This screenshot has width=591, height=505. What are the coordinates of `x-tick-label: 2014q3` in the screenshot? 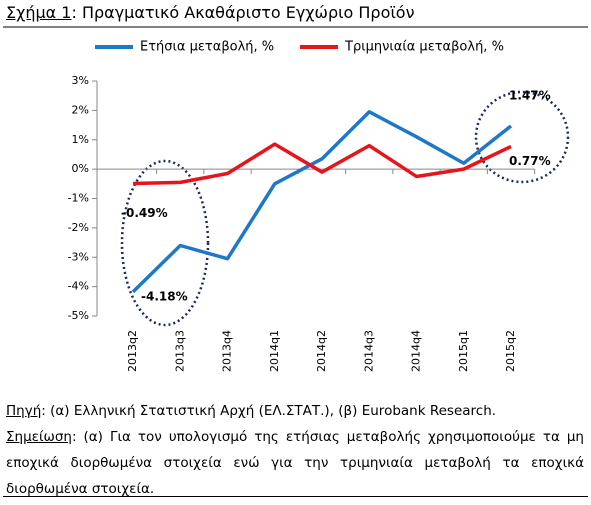 It's located at (368, 351).